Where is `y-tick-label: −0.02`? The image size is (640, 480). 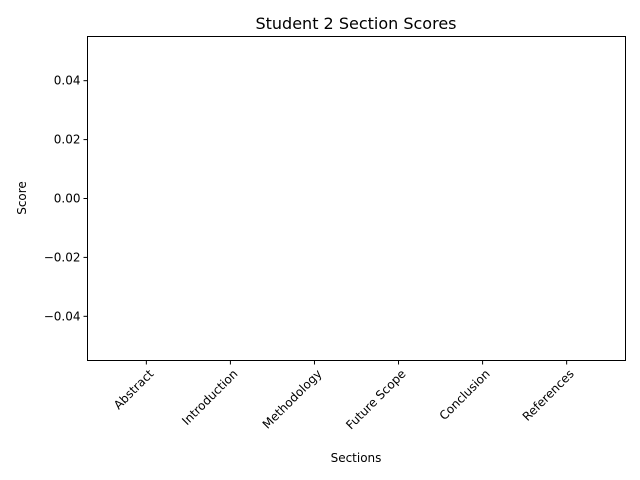
y-tick-label: −0.02 is located at coordinates (62, 257).